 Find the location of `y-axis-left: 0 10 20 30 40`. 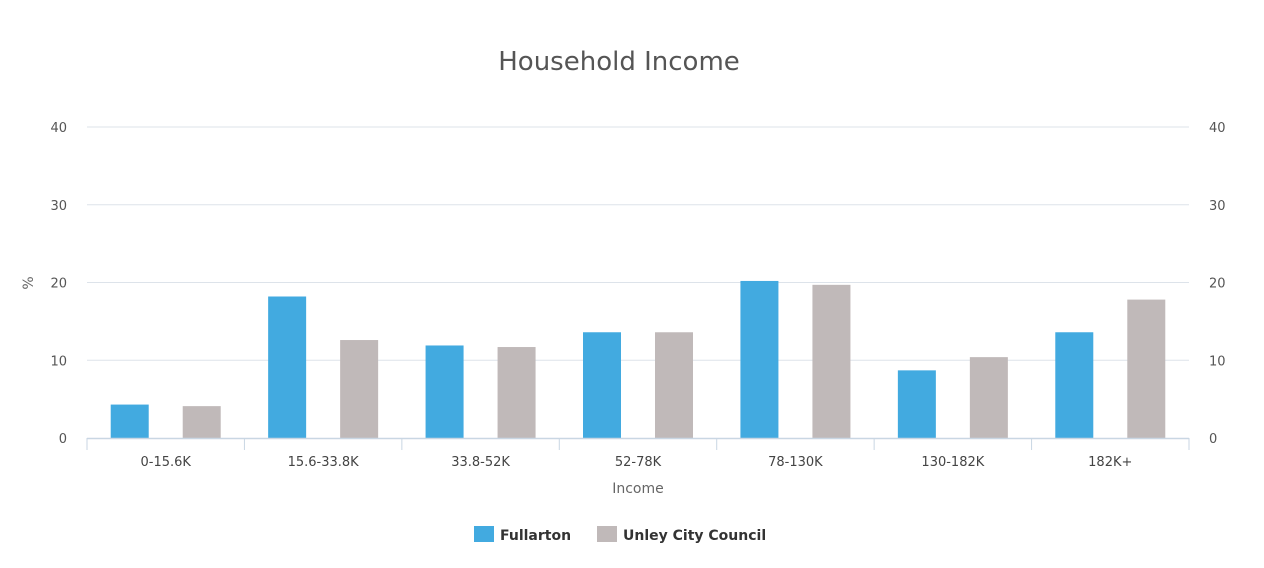

y-axis-left: 0 10 20 30 40 is located at coordinates (58, 284).